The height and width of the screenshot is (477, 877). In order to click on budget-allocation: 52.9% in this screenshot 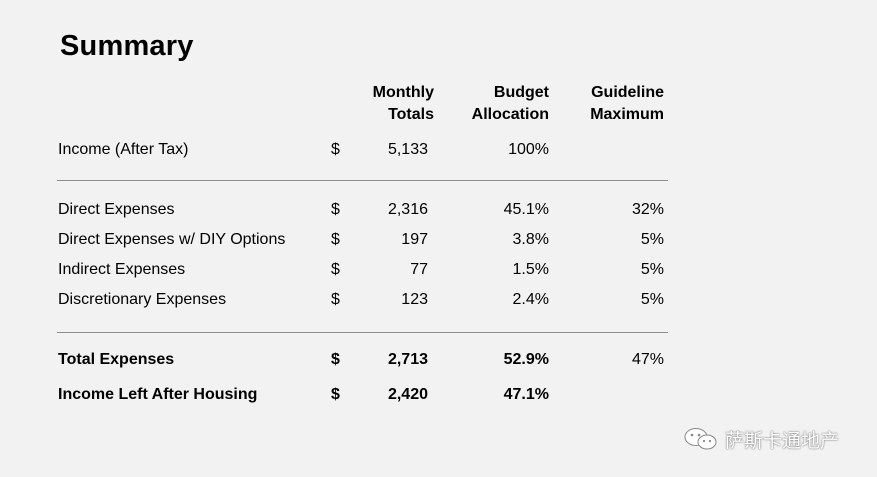, I will do `click(526, 359)`.